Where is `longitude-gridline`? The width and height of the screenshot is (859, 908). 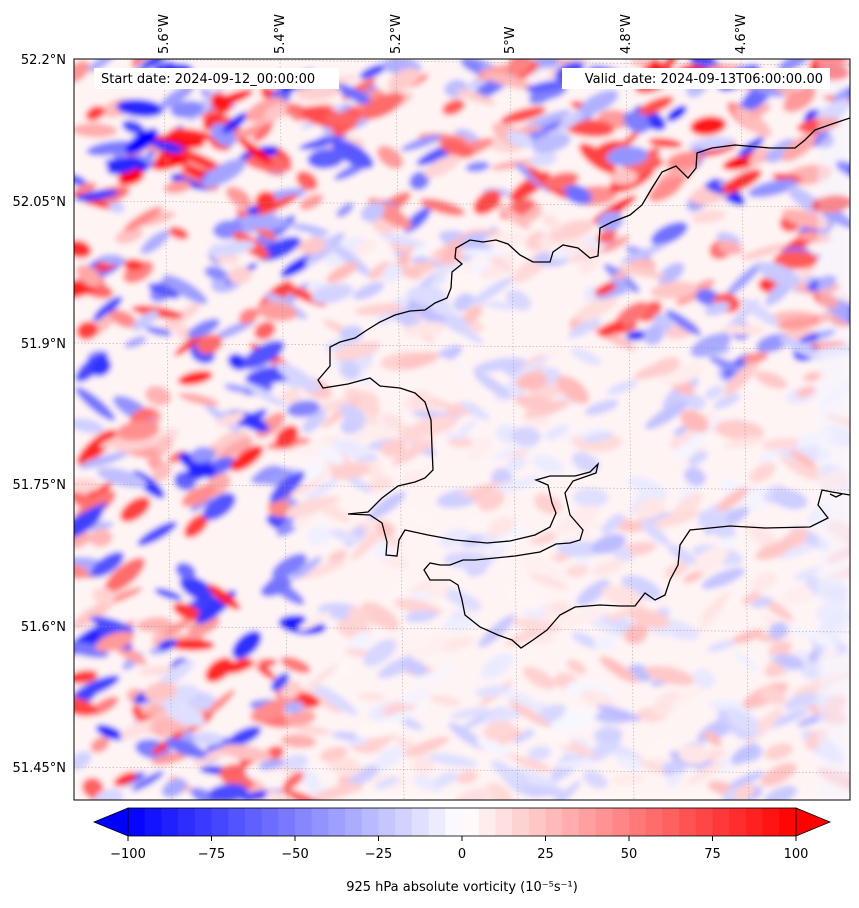
longitude-gridline is located at coordinates (514, 429).